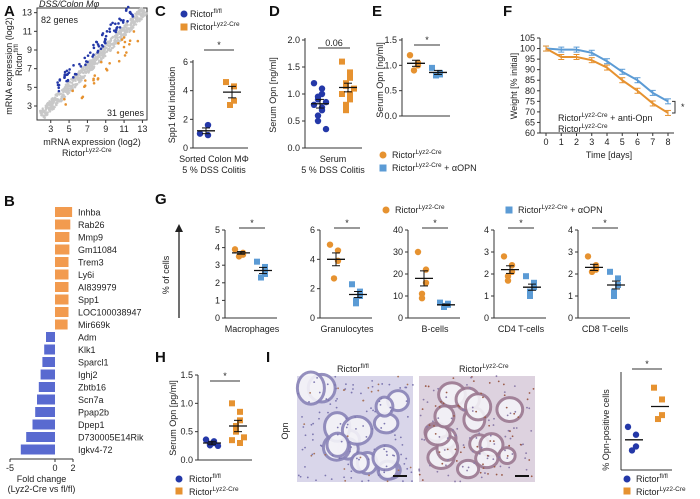 This screenshot has width=700, height=499. I want to click on y-tick-label: 0, so click(570, 318).